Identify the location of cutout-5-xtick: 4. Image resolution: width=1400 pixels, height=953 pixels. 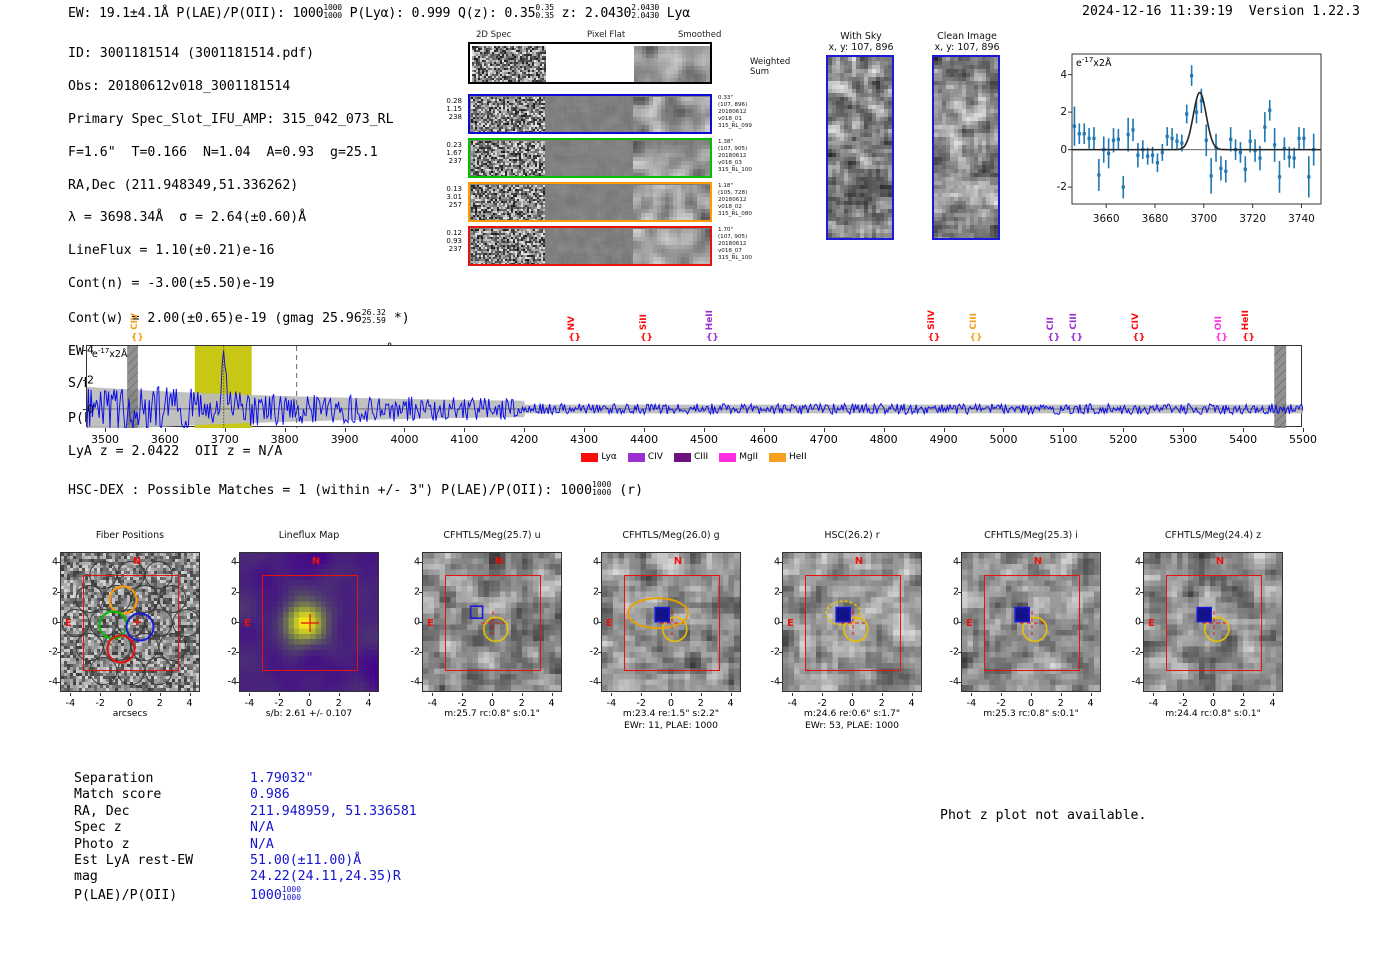
(1090, 703).